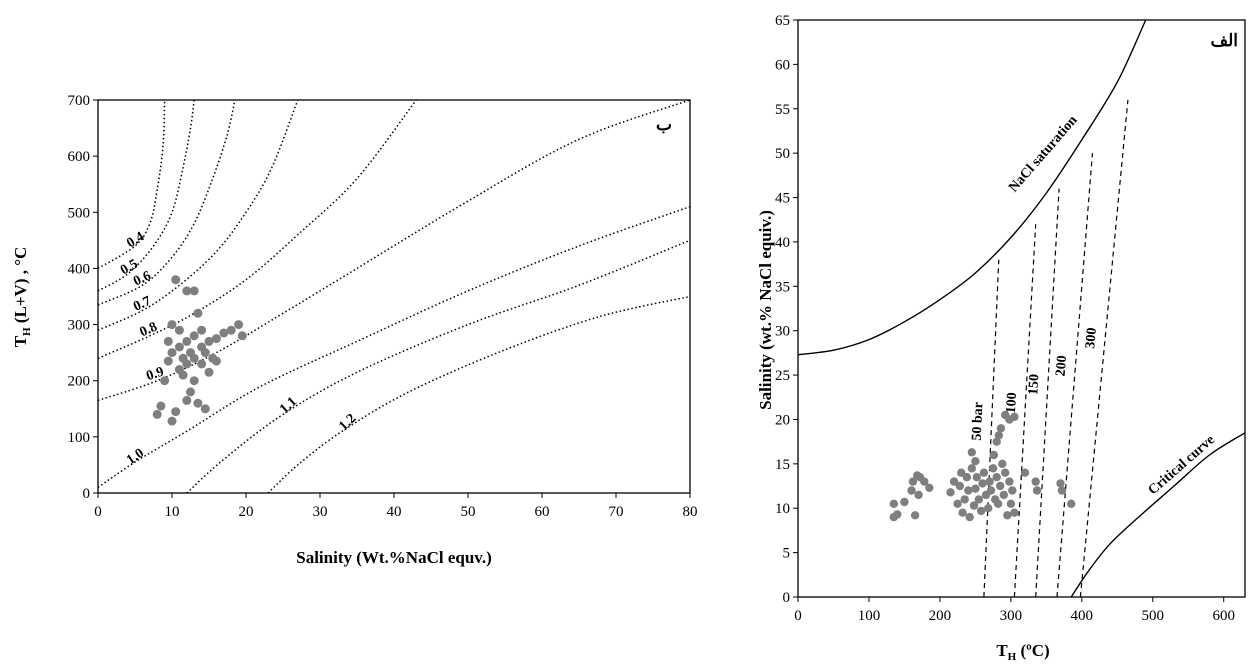 This screenshot has width=1249, height=665. I want to click on x-tick-label: 40, so click(394, 512).